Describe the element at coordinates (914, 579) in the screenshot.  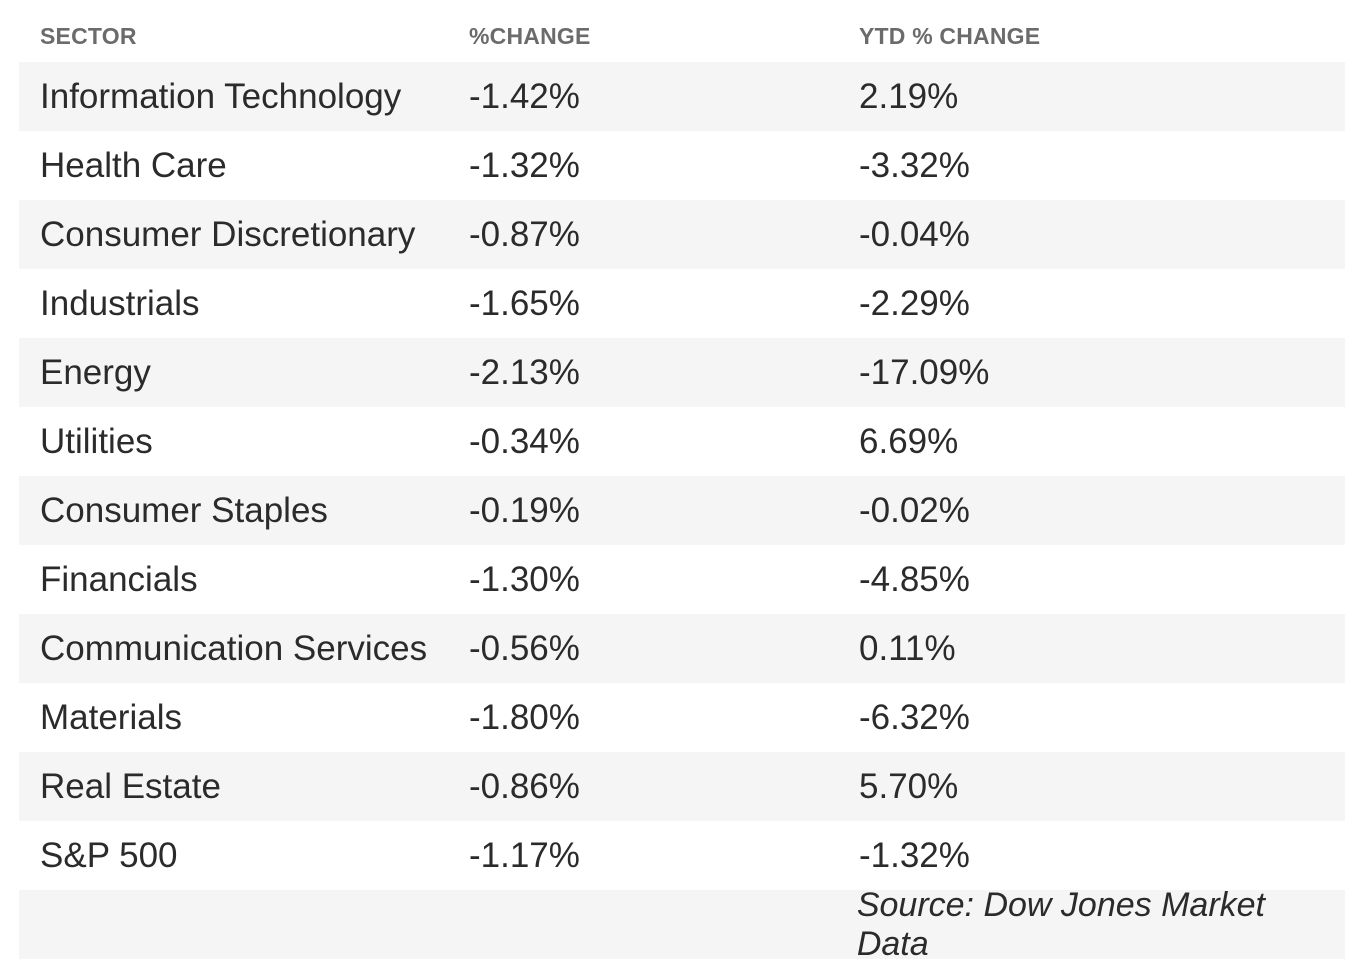
I see `ytd-percent-change: -4.85%` at that location.